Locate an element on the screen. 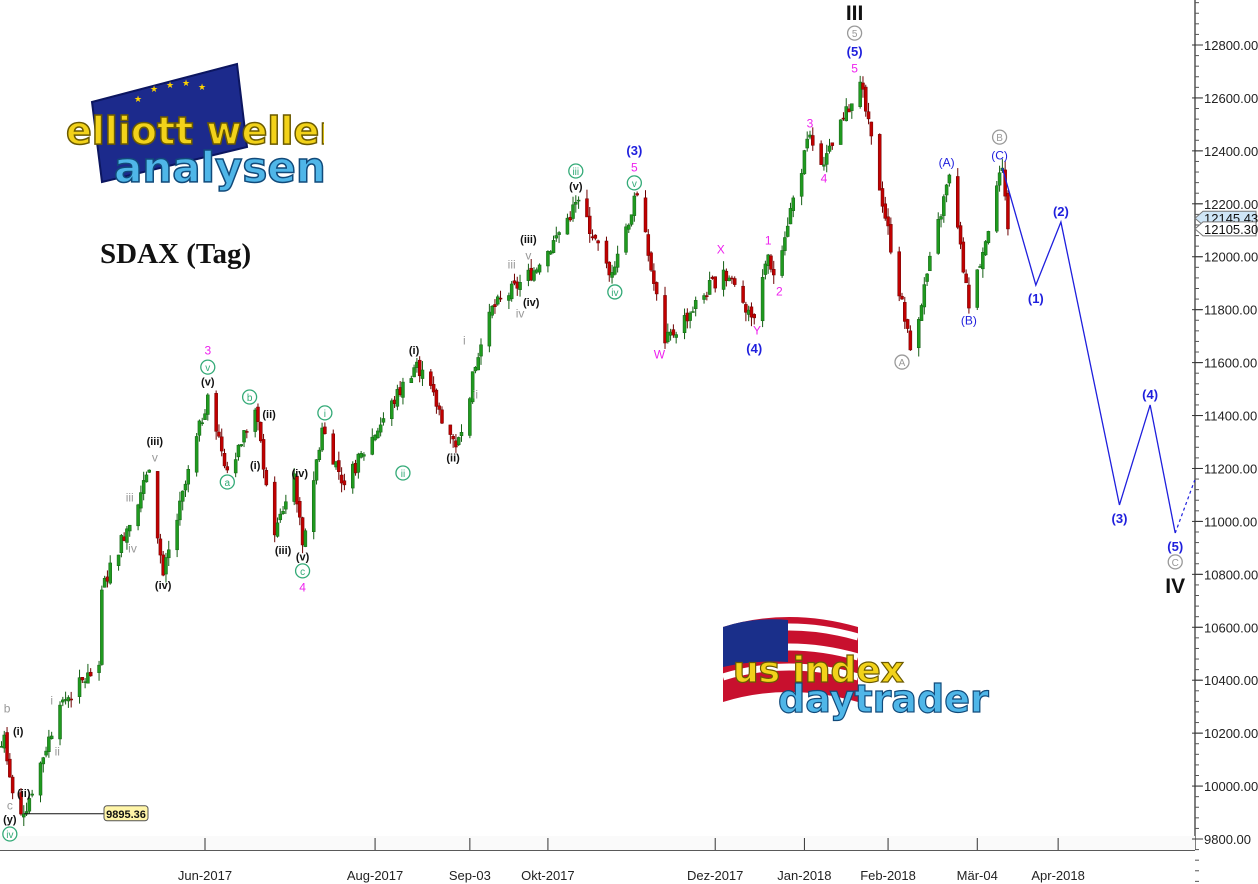 Image resolution: width=1258 pixels, height=884 pixels. wave-label: C is located at coordinates (1175, 563).